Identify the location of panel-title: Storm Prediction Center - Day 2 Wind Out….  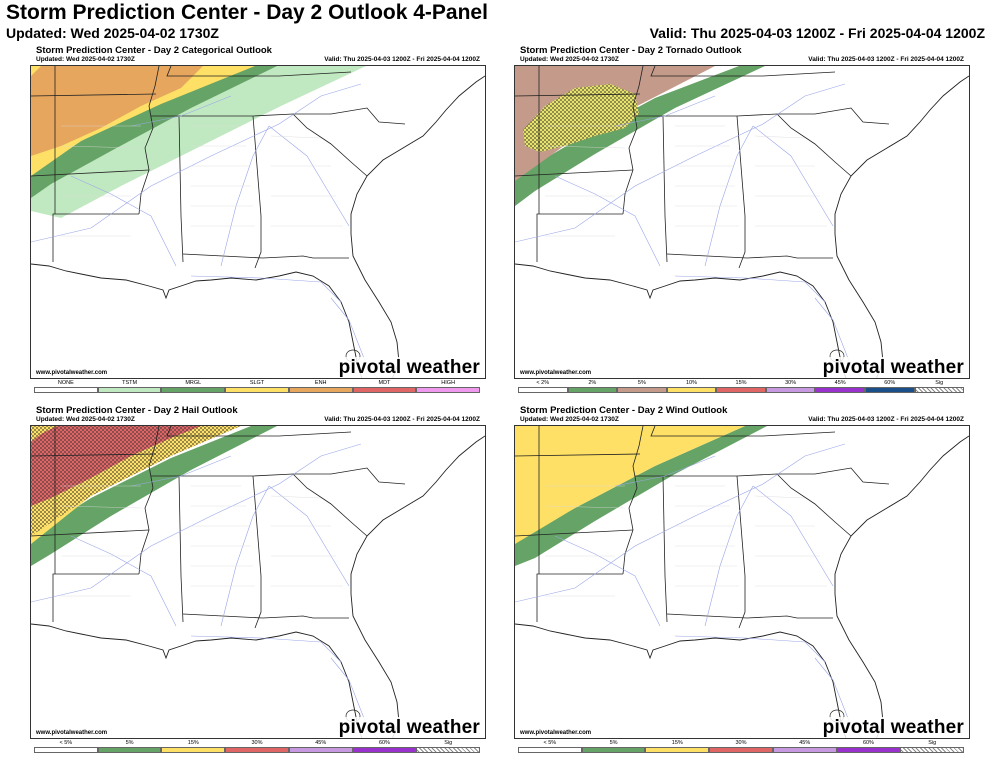
(624, 410).